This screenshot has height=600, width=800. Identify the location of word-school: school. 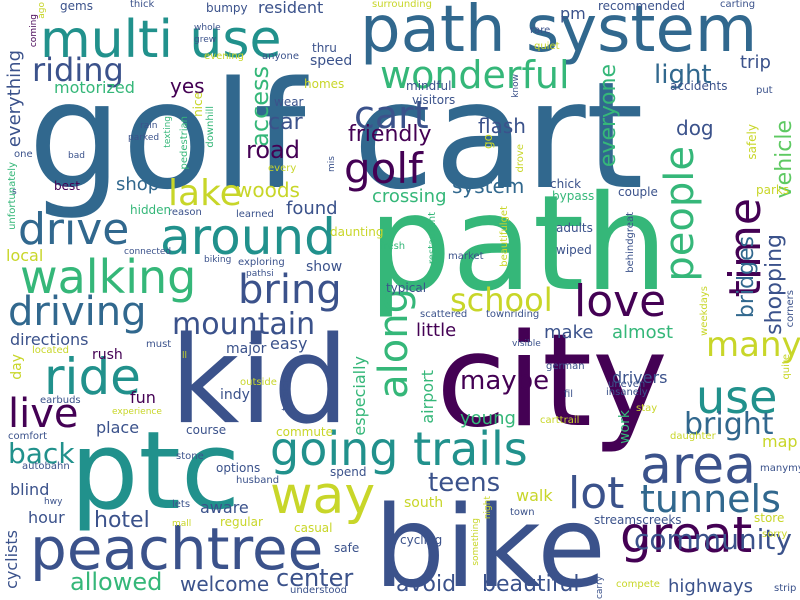
(501, 300).